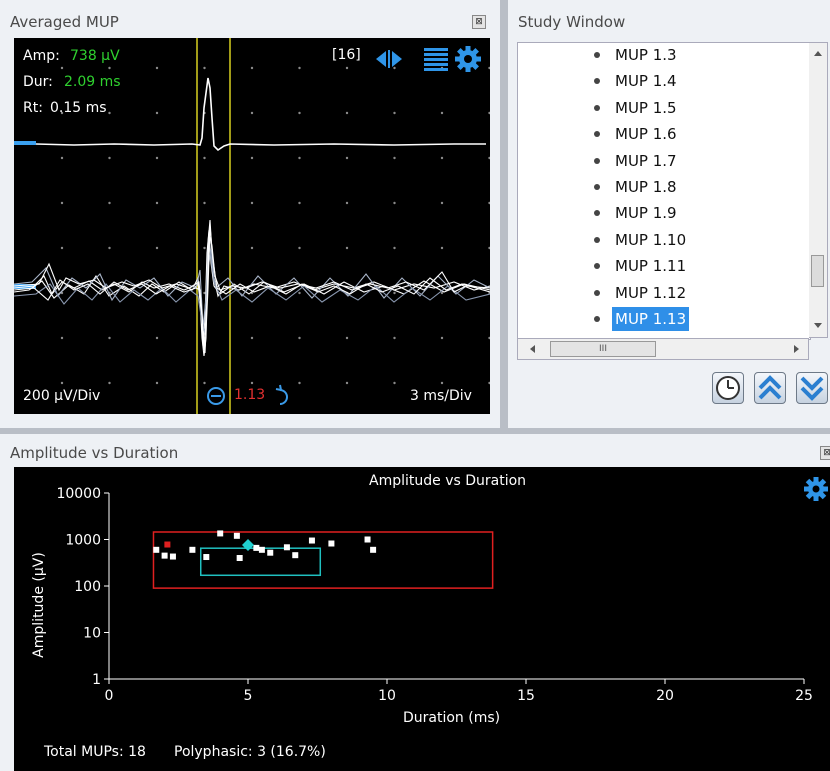  I want to click on study-list-item-label: MUP 1.12, so click(651, 292).